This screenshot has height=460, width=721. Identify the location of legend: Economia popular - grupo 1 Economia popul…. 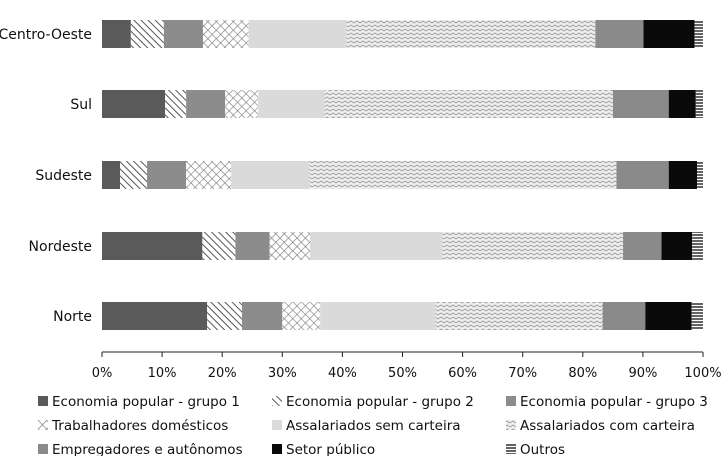
(373, 426).